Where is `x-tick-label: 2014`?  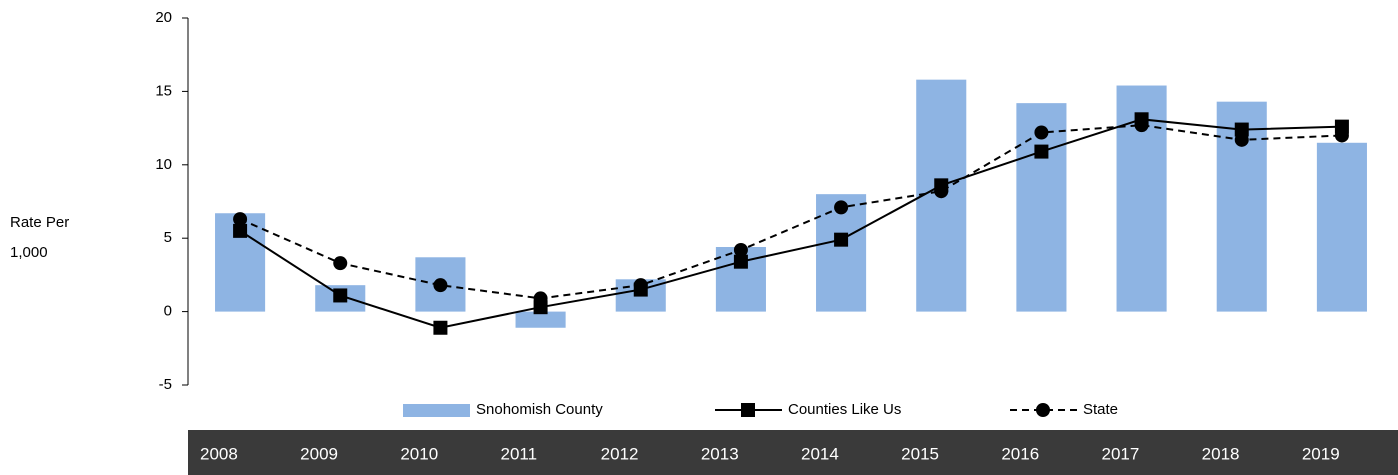 x-tick-label: 2014 is located at coordinates (820, 453).